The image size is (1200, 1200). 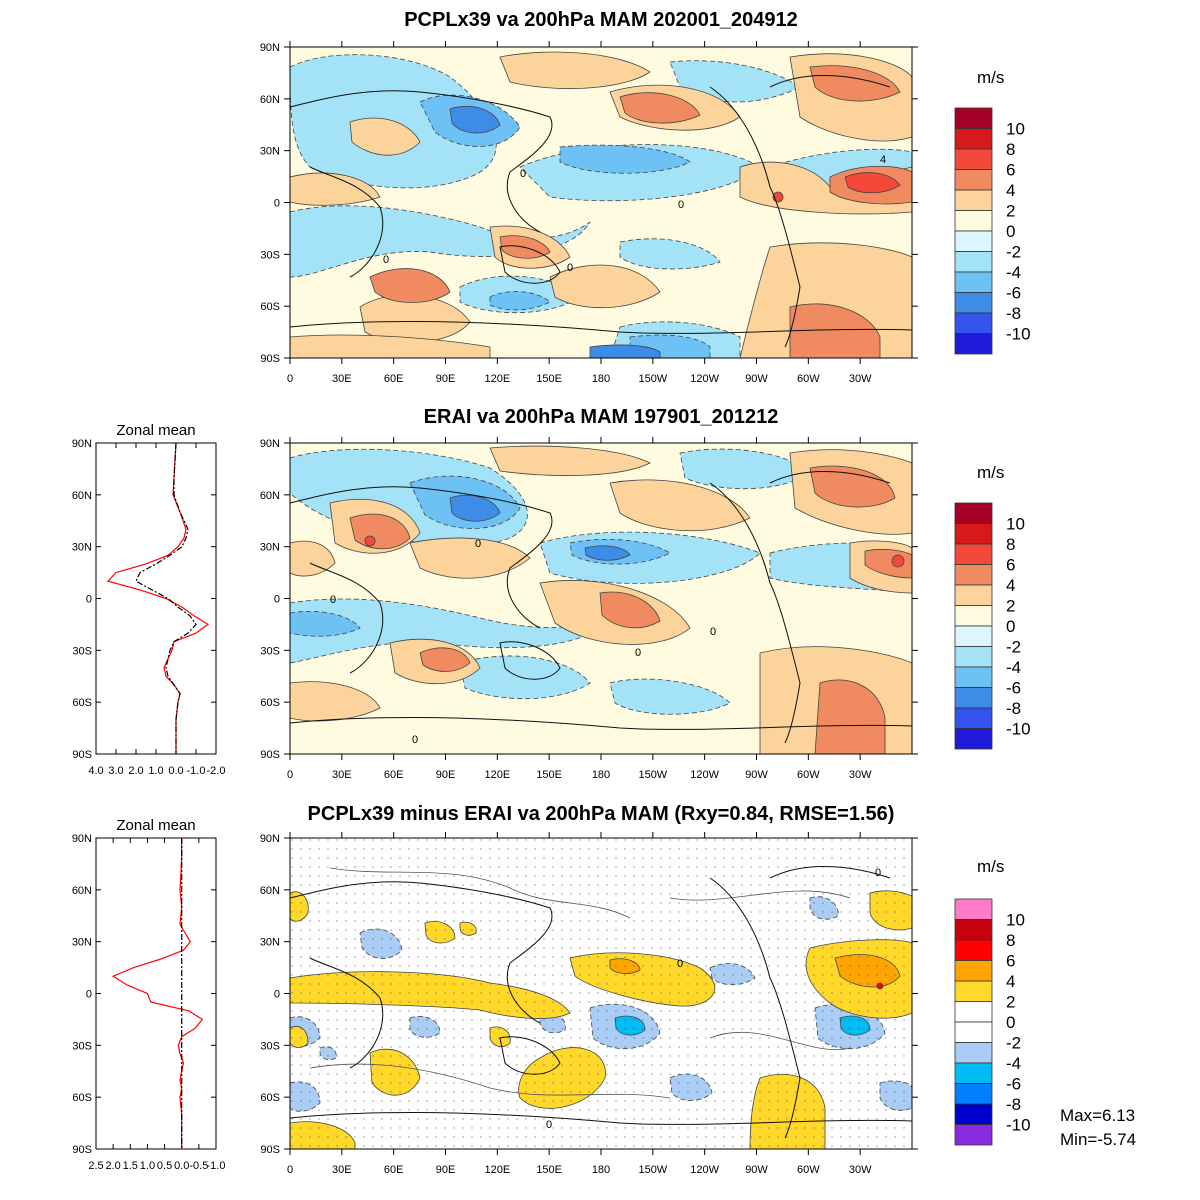 What do you see at coordinates (156, 430) in the screenshot?
I see `panel2-zonal-title: Zonal mean` at bounding box center [156, 430].